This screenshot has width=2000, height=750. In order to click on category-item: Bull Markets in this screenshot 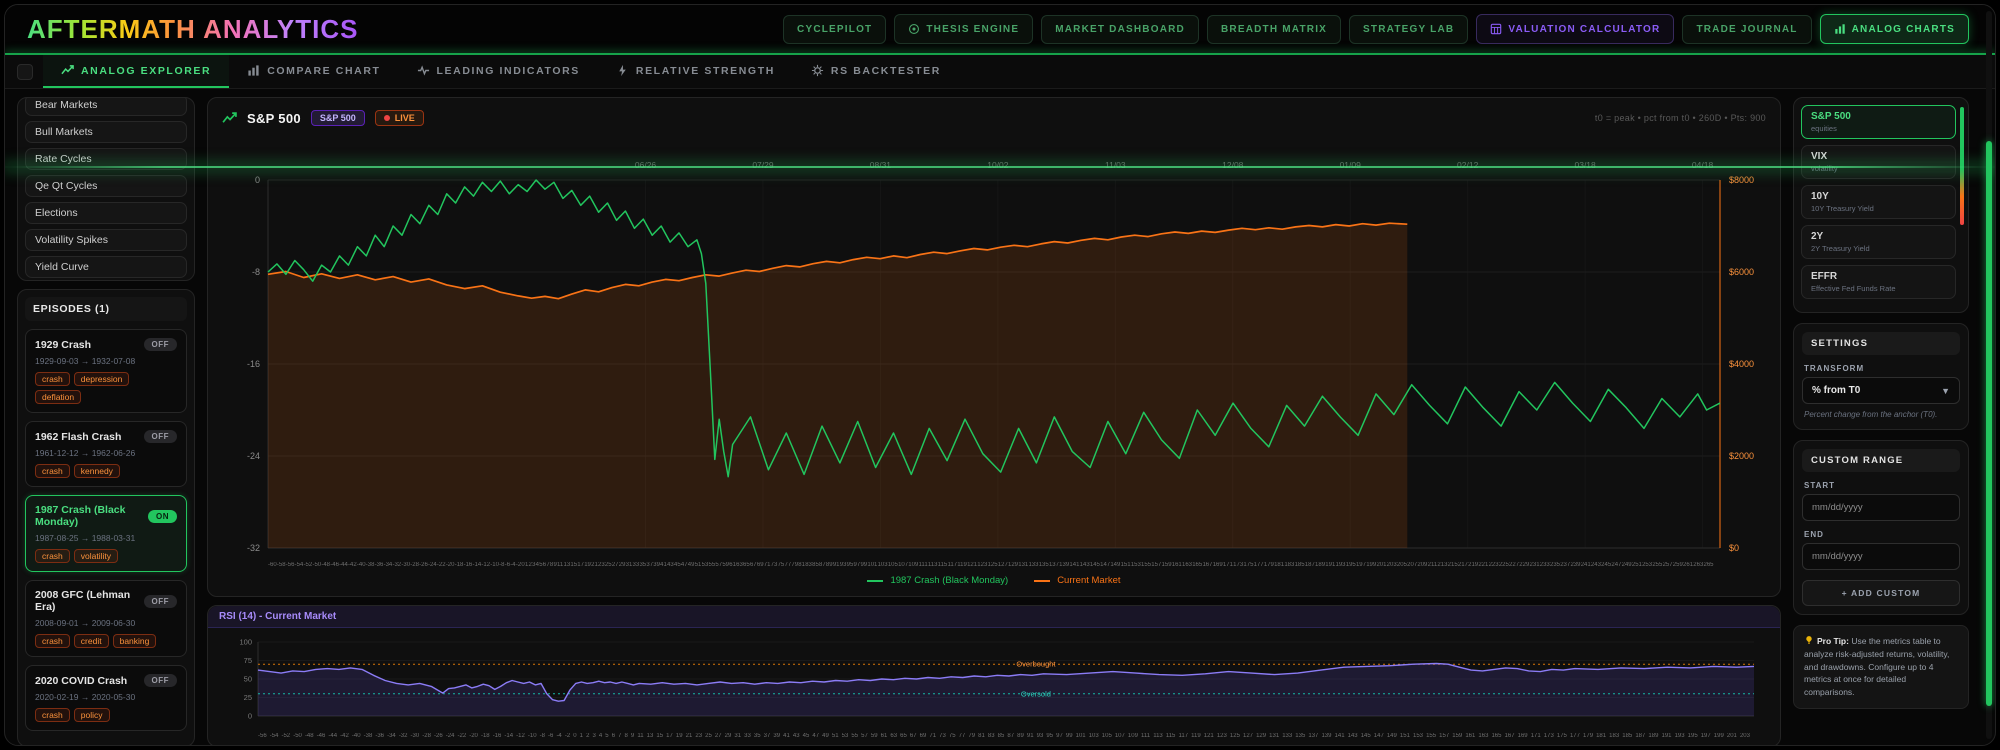, I will do `click(106, 132)`.